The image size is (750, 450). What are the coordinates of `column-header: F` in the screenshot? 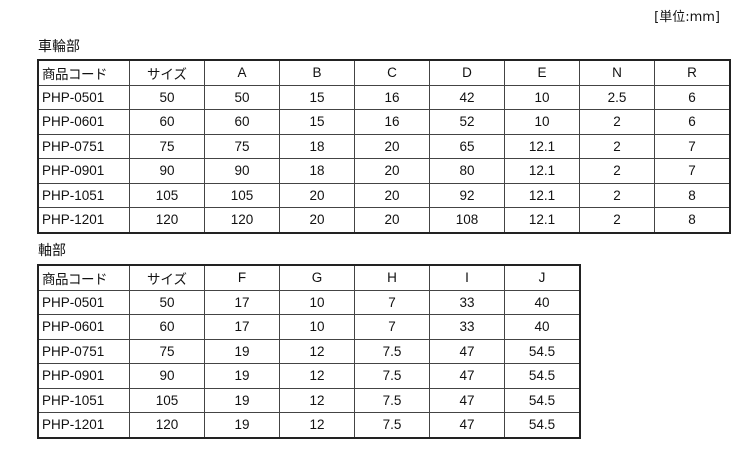 It's located at (242, 277).